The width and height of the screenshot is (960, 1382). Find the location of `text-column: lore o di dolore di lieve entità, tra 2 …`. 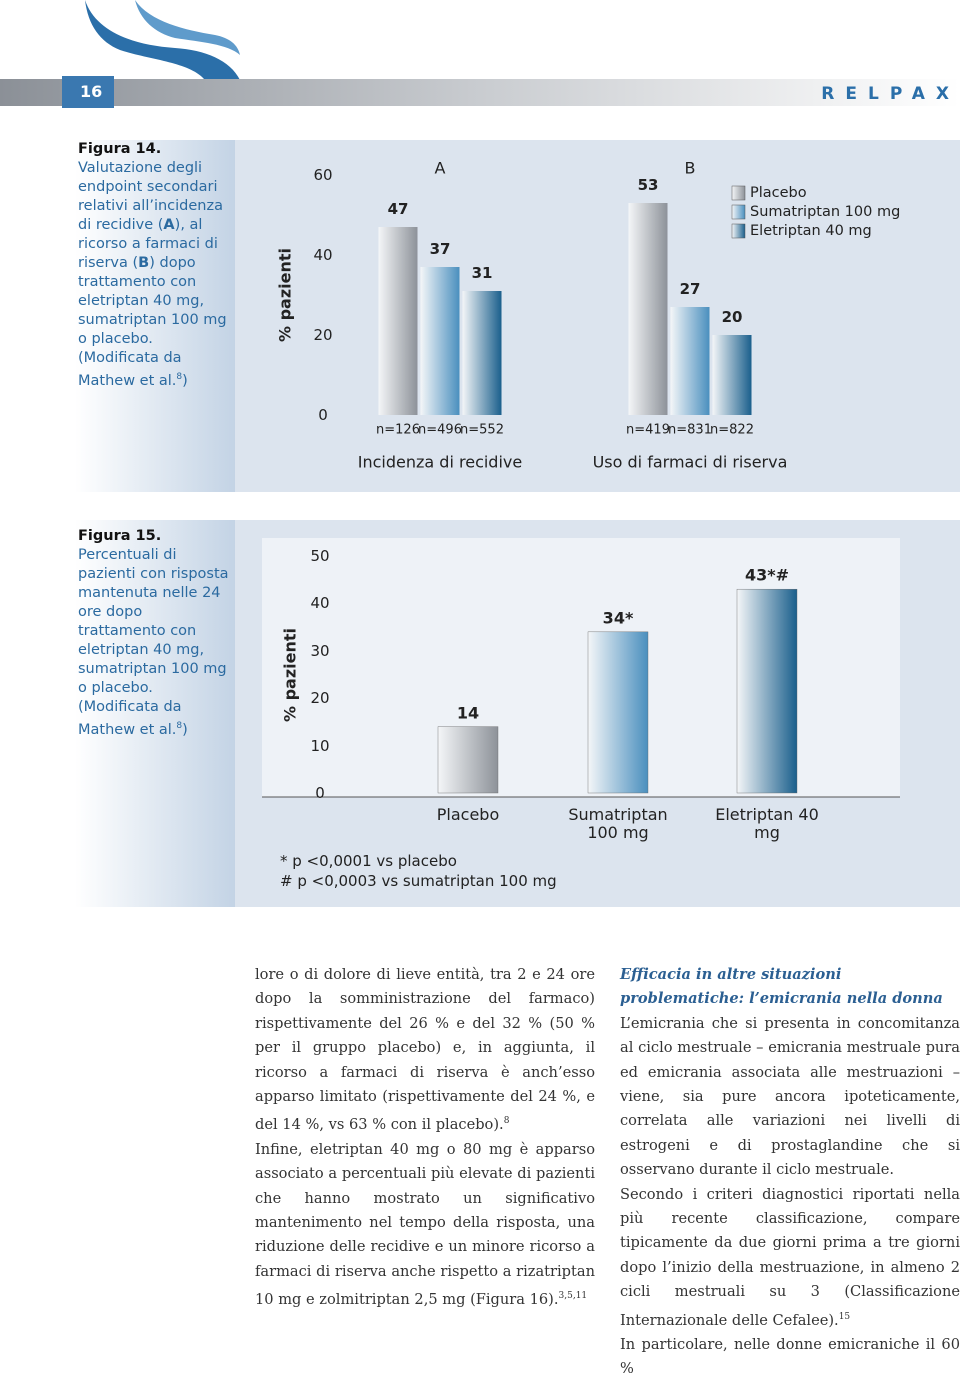

text-column: lore o di dolore di lieve entità, tra 2 … is located at coordinates (425, 1137).